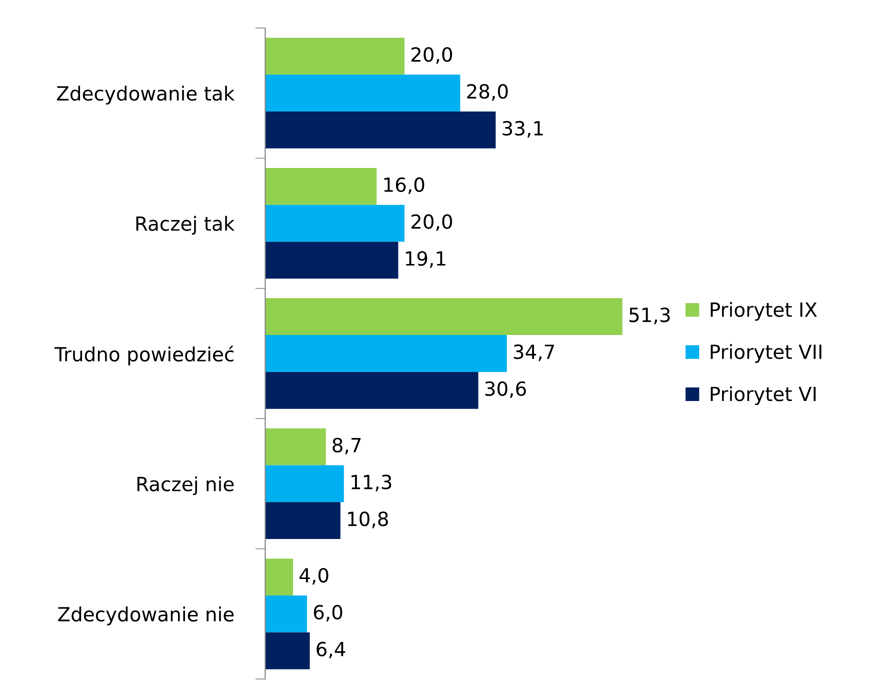 Image resolution: width=893 pixels, height=700 pixels. Describe the element at coordinates (487, 92) in the screenshot. I see `data-label: 28,0` at that location.